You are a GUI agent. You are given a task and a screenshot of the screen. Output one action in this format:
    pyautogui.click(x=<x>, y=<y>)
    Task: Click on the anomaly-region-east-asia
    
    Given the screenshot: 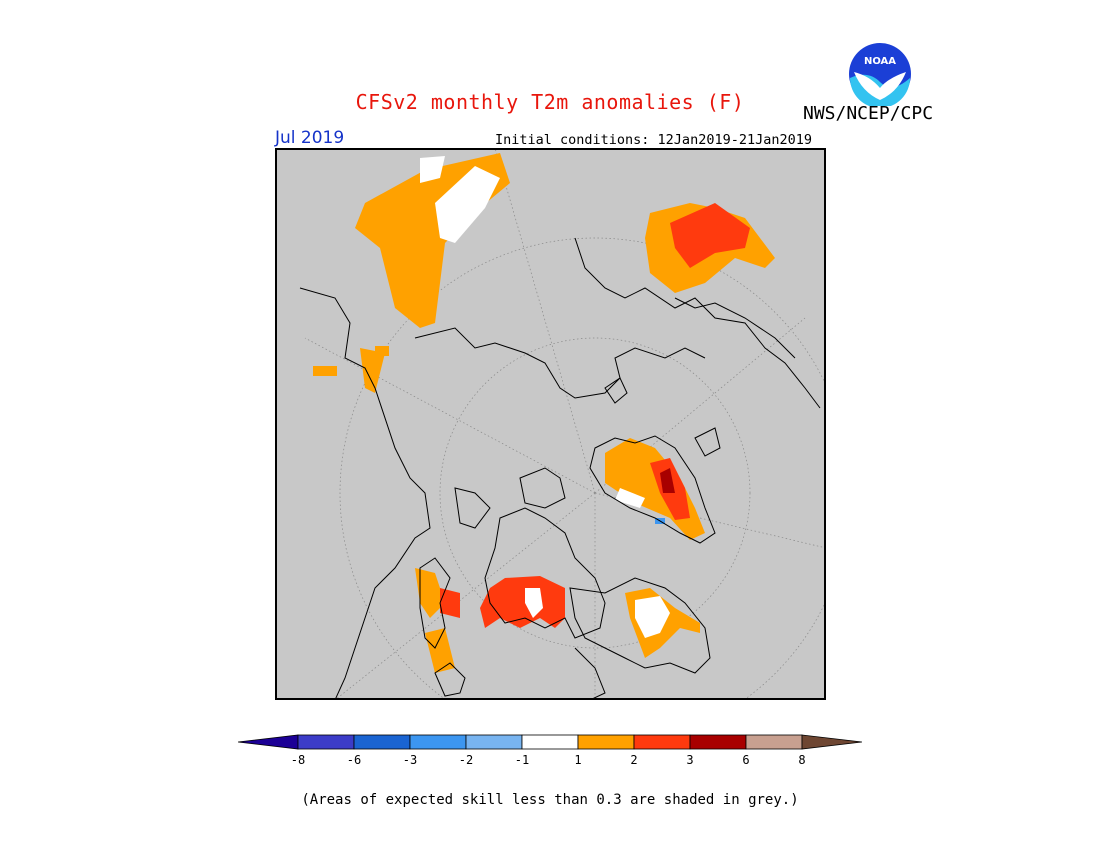 What is the action you would take?
    pyautogui.click(x=710, y=248)
    